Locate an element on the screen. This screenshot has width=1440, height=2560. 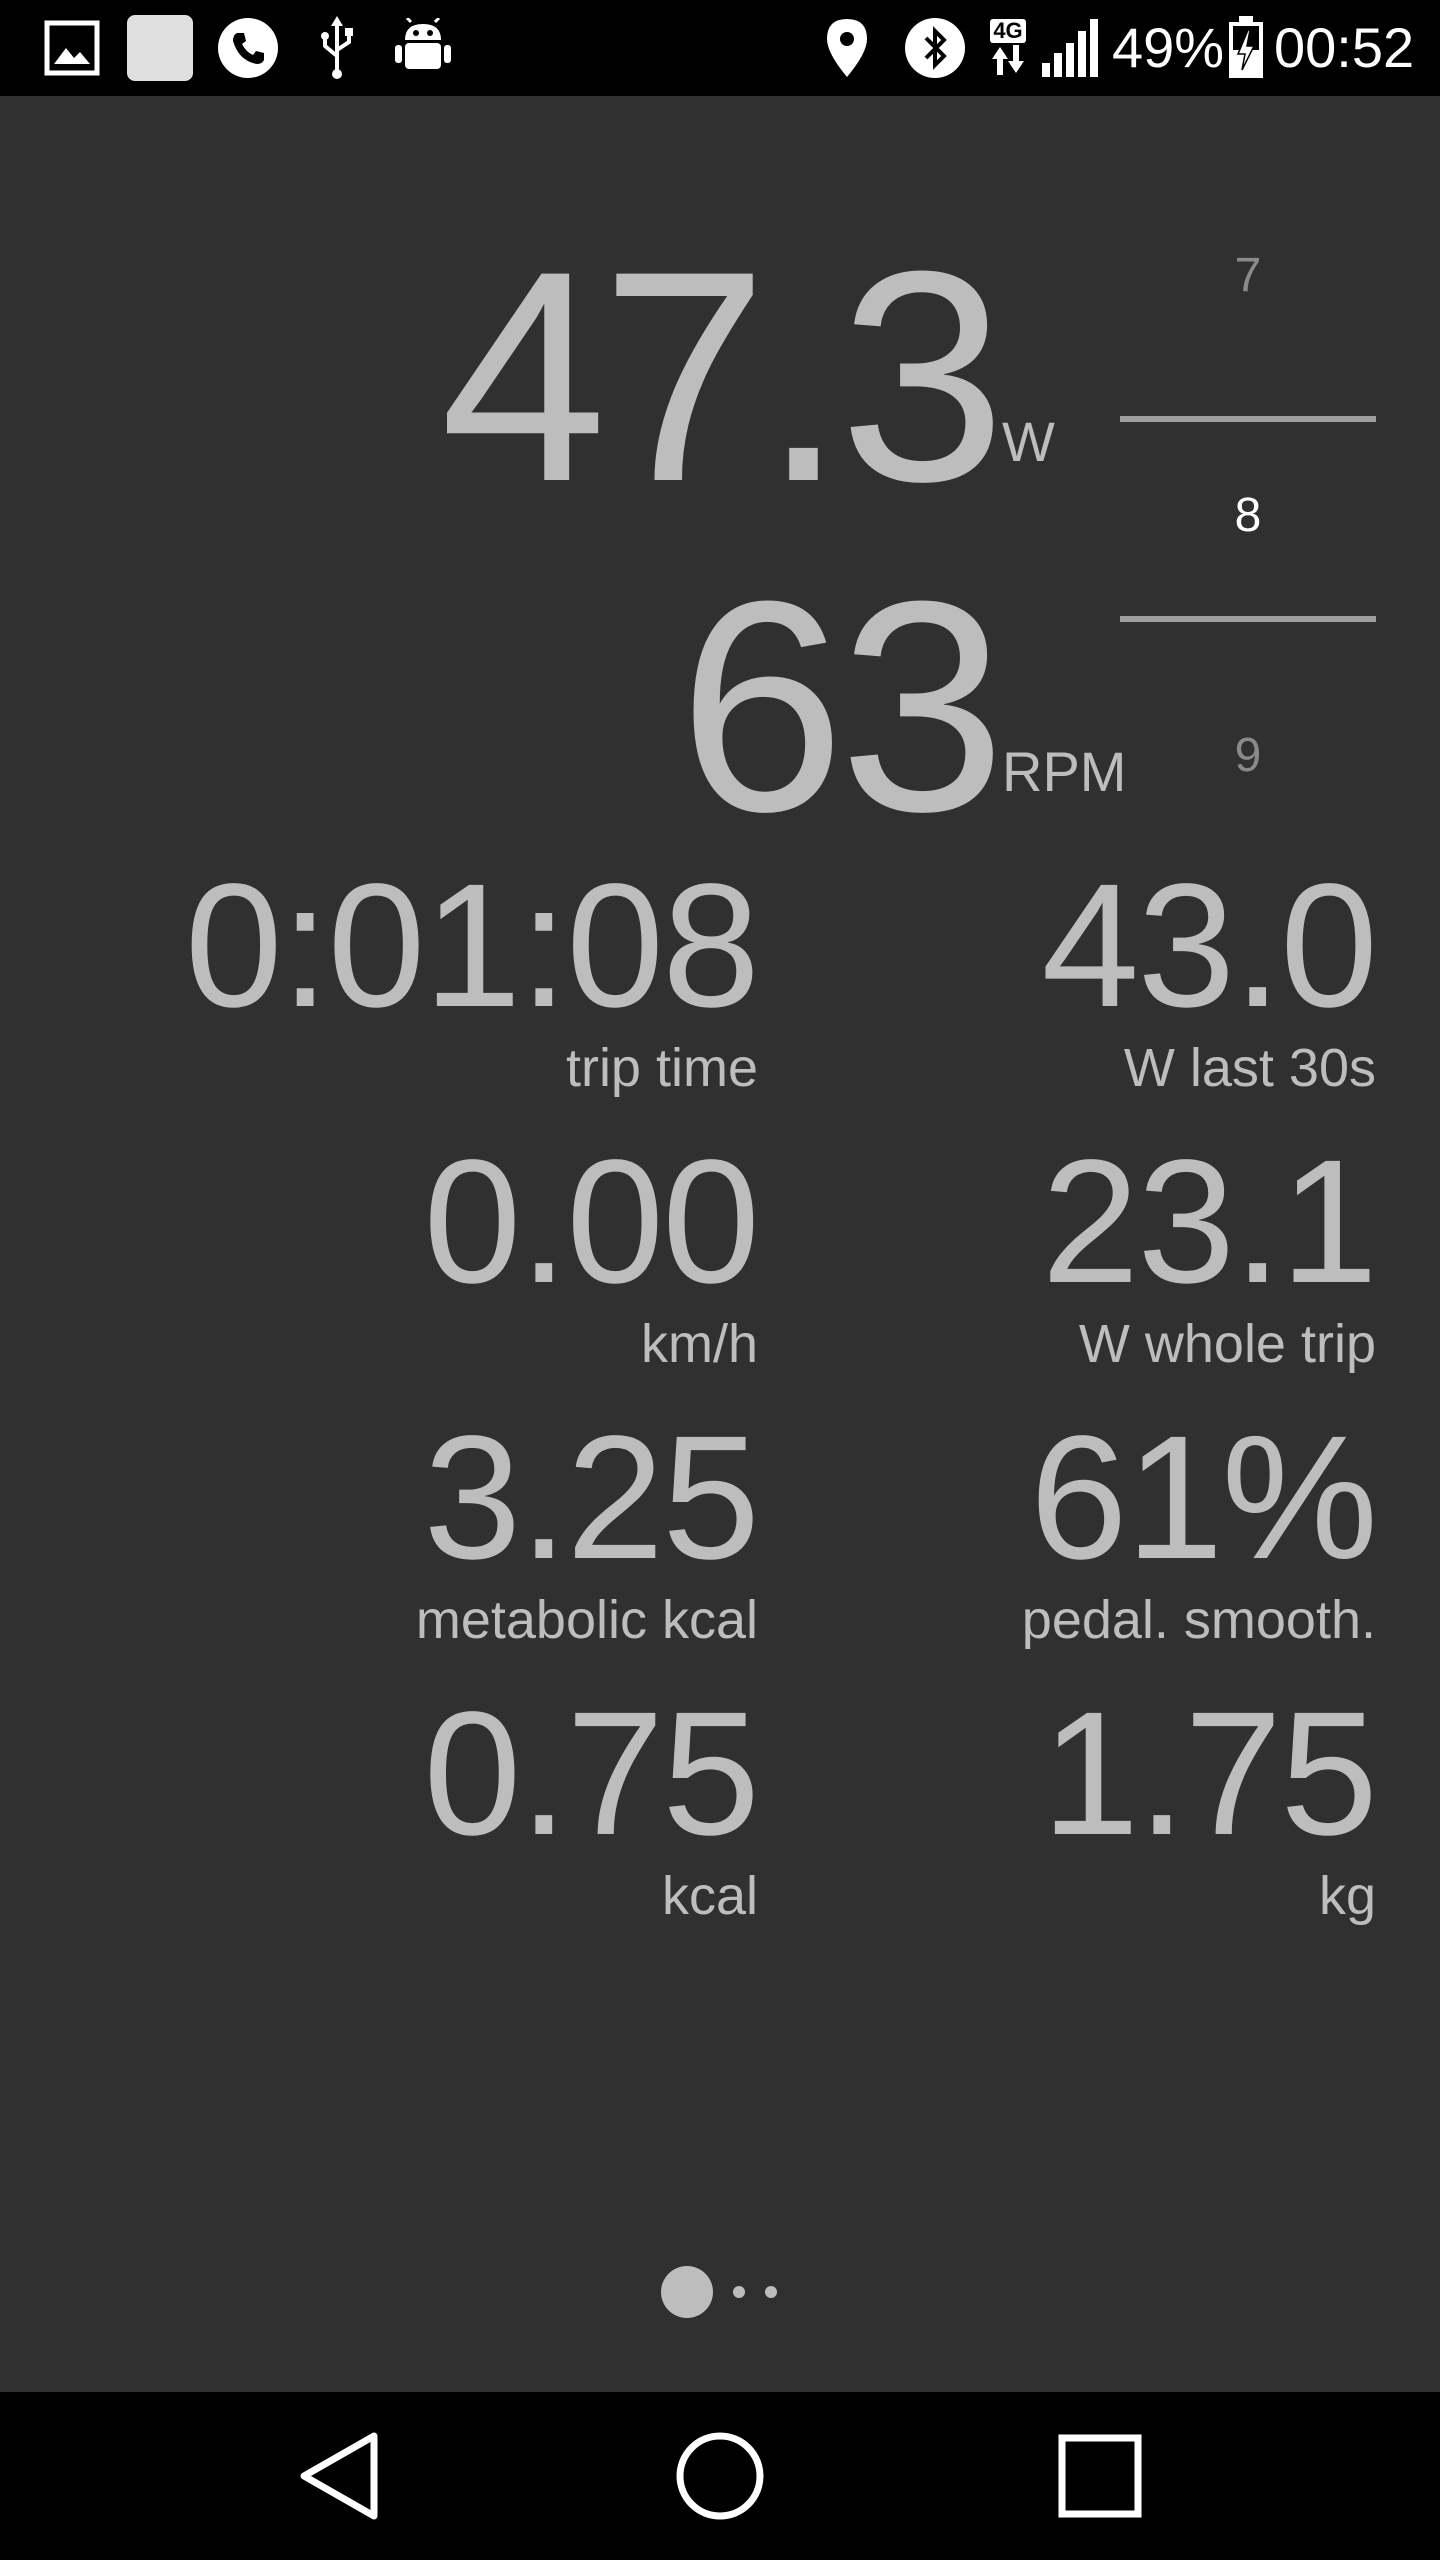
network-4g-icon: 4G is located at coordinates (1008, 48).